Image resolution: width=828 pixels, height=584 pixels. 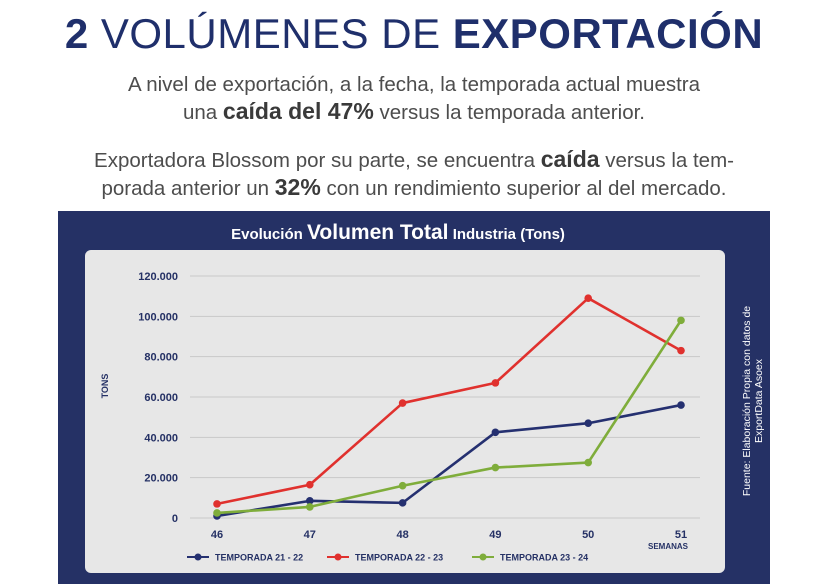 I want to click on title-light: VOLÚMENES DE, so click(x=270, y=33).